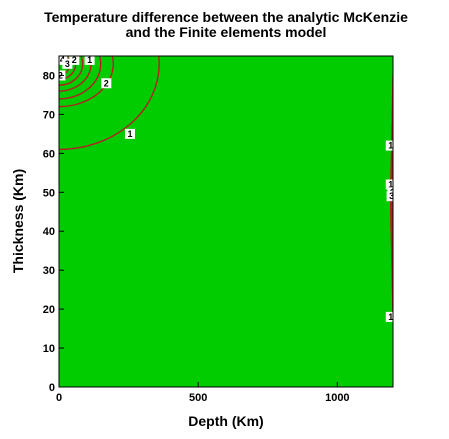 Image resolution: width=449 pixels, height=439 pixels. What do you see at coordinates (49, 349) in the screenshot?
I see `y-tick-label: 10` at bounding box center [49, 349].